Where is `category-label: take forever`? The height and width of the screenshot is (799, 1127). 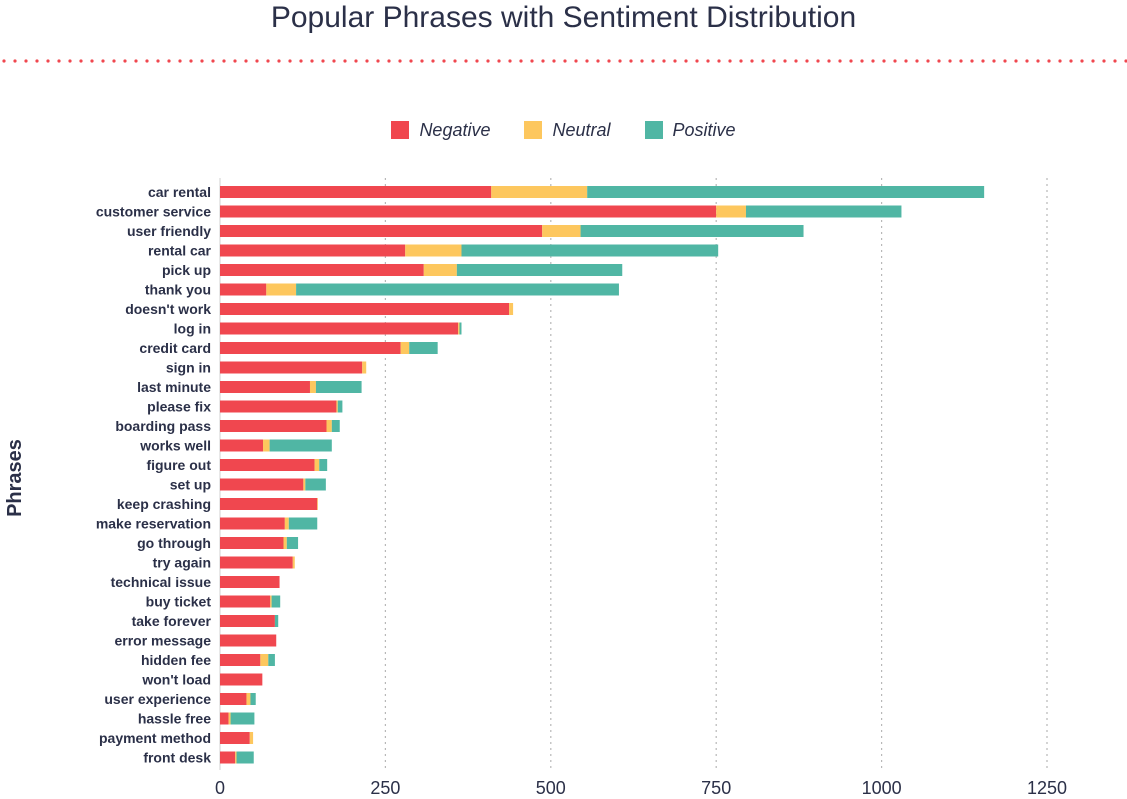 category-label: take forever is located at coordinates (172, 621).